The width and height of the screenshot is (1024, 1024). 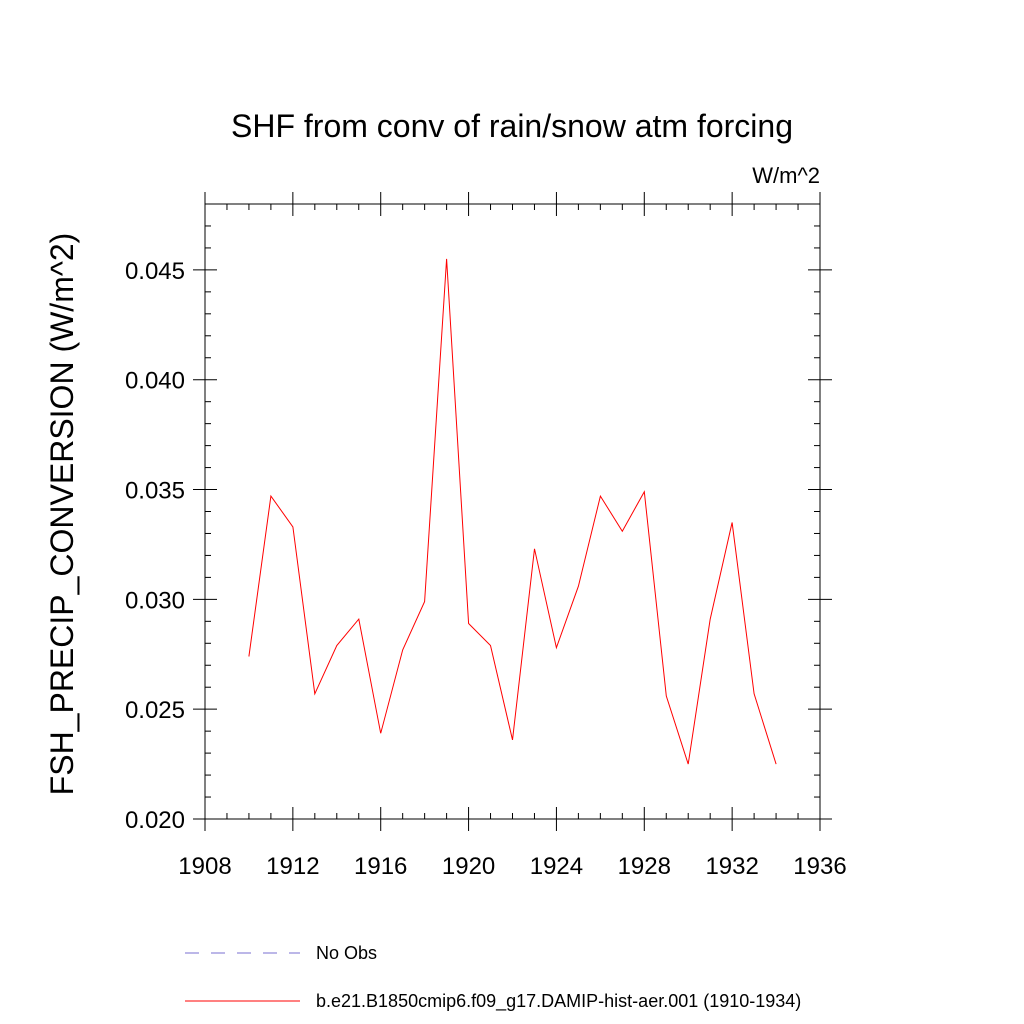 I want to click on x-tick-label: 1920, so click(x=468, y=866).